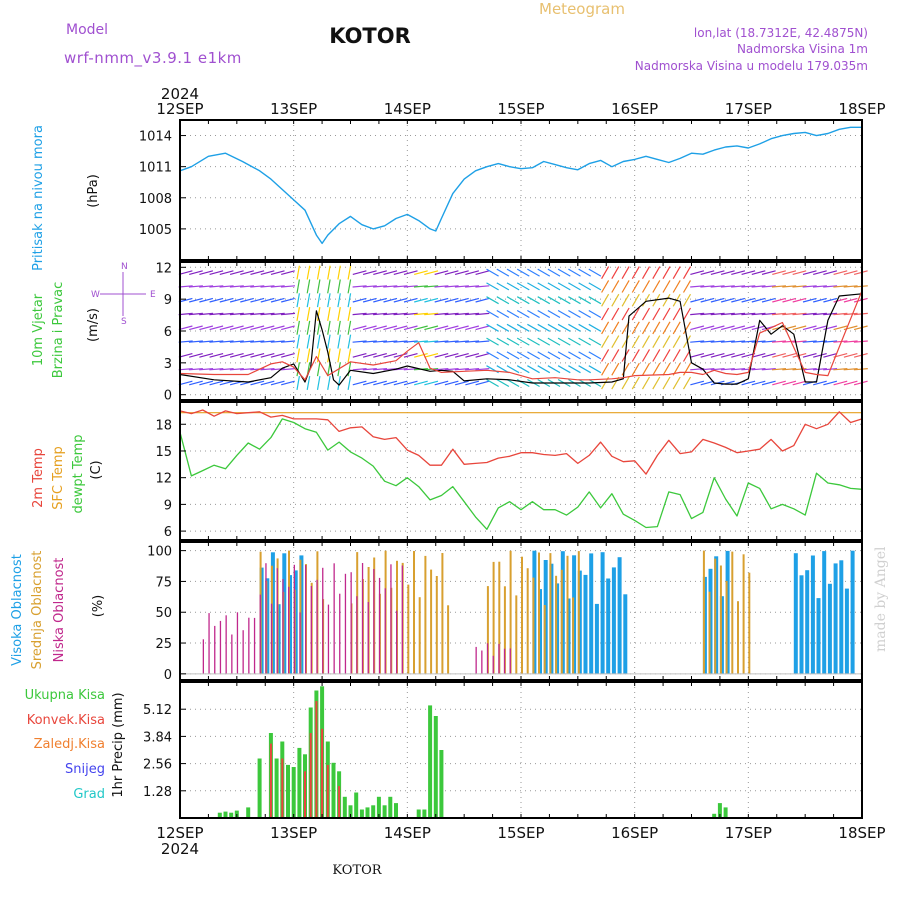  Describe the element at coordinates (370, 36) in the screenshot. I see `station-title: KOTOR` at that location.